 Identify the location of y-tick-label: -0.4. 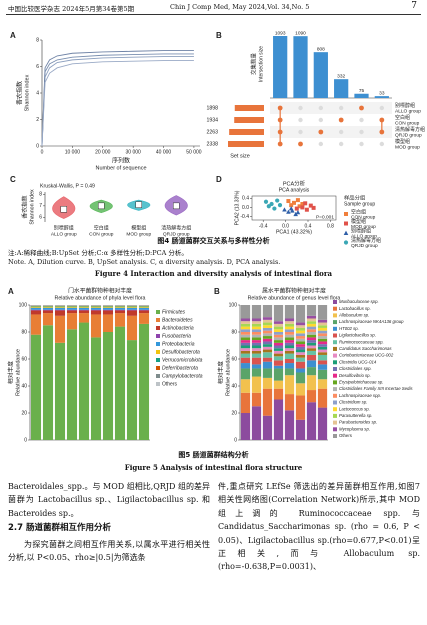
(244, 217).